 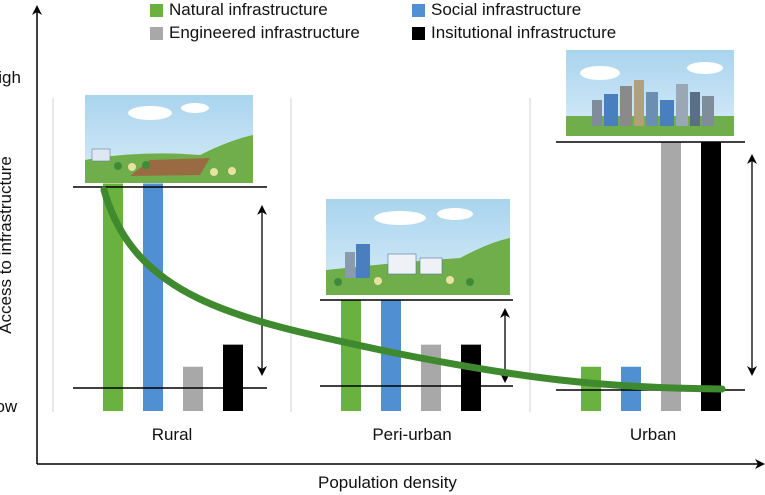 What do you see at coordinates (264, 32) in the screenshot?
I see `legend-label-engineered: Engineered infrastructure` at bounding box center [264, 32].